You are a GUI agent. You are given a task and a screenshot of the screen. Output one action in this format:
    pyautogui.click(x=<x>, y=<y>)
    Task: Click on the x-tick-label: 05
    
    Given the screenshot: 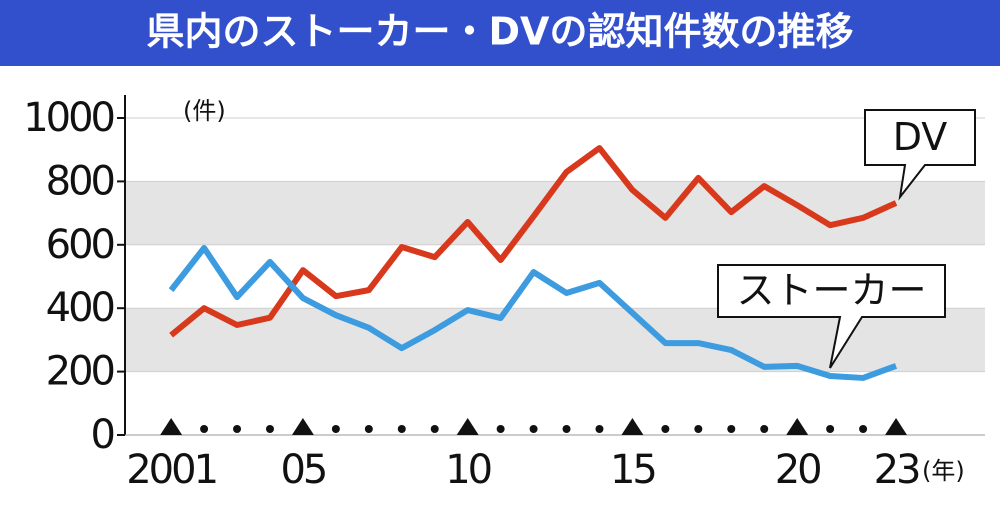 What is the action you would take?
    pyautogui.click(x=302, y=470)
    